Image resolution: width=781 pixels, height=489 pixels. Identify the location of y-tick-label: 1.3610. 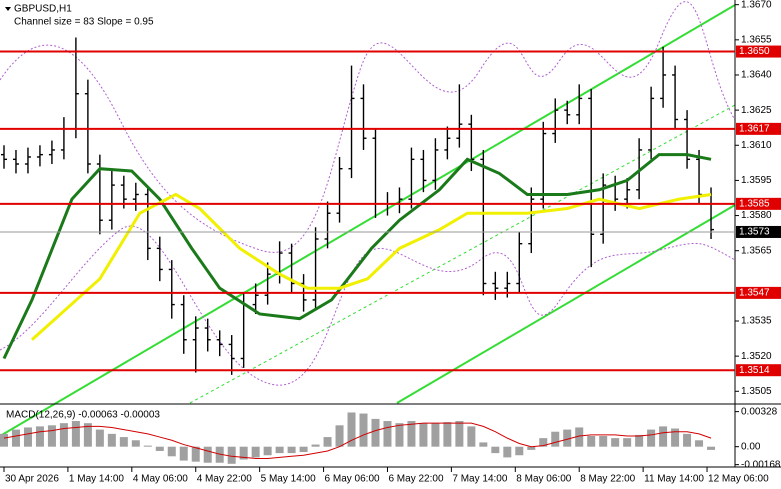
(756, 145).